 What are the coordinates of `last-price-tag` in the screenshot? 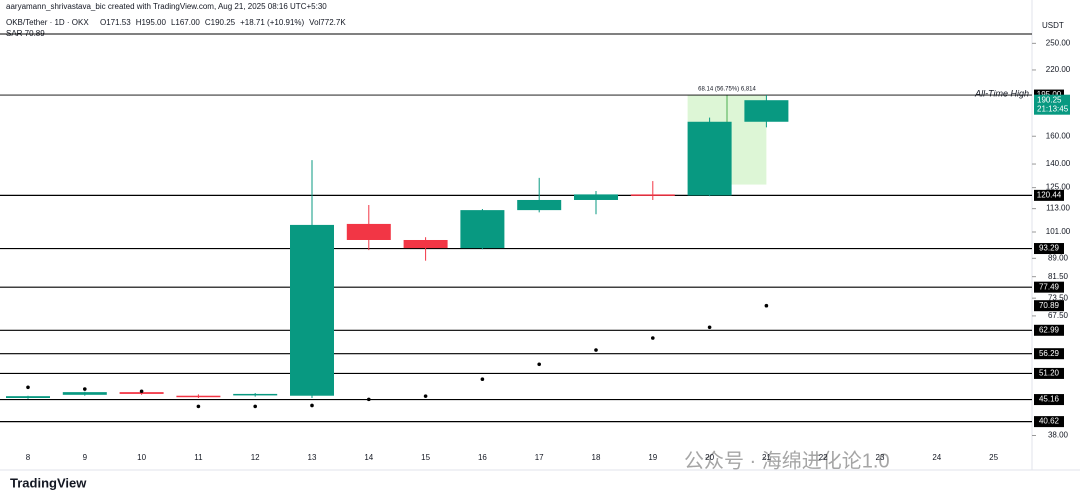 It's located at (1052, 104).